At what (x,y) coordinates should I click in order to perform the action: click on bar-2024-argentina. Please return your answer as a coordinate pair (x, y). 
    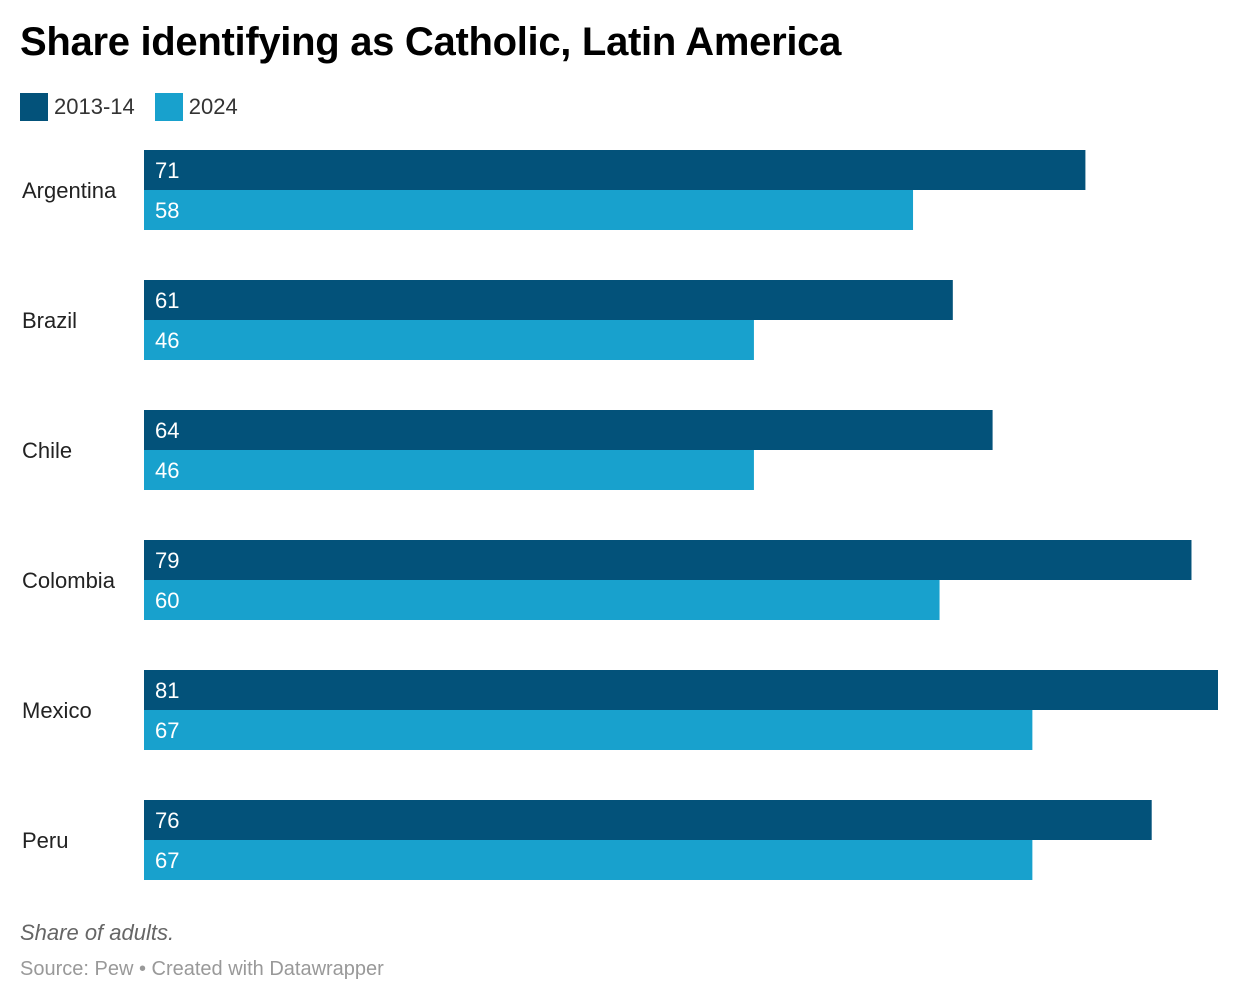
    Looking at the image, I should click on (529, 210).